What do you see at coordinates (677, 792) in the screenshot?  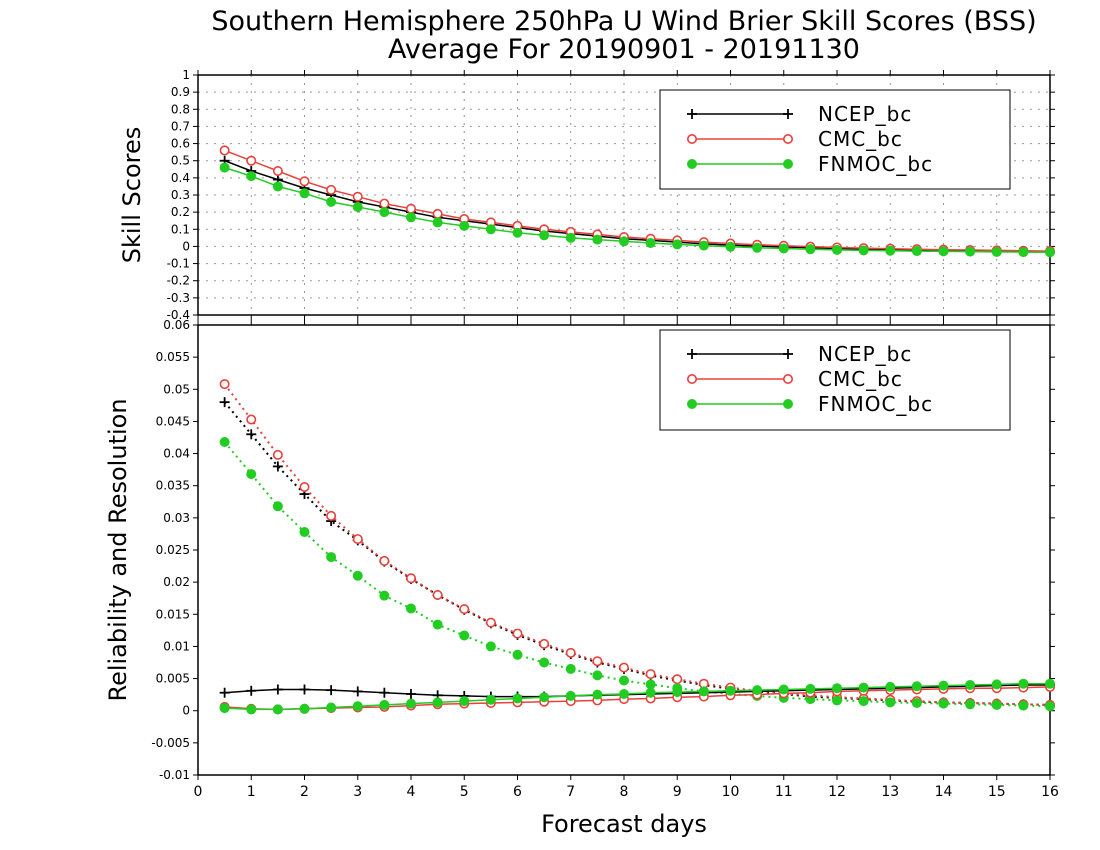 I see `x-tick-label: 9` at bounding box center [677, 792].